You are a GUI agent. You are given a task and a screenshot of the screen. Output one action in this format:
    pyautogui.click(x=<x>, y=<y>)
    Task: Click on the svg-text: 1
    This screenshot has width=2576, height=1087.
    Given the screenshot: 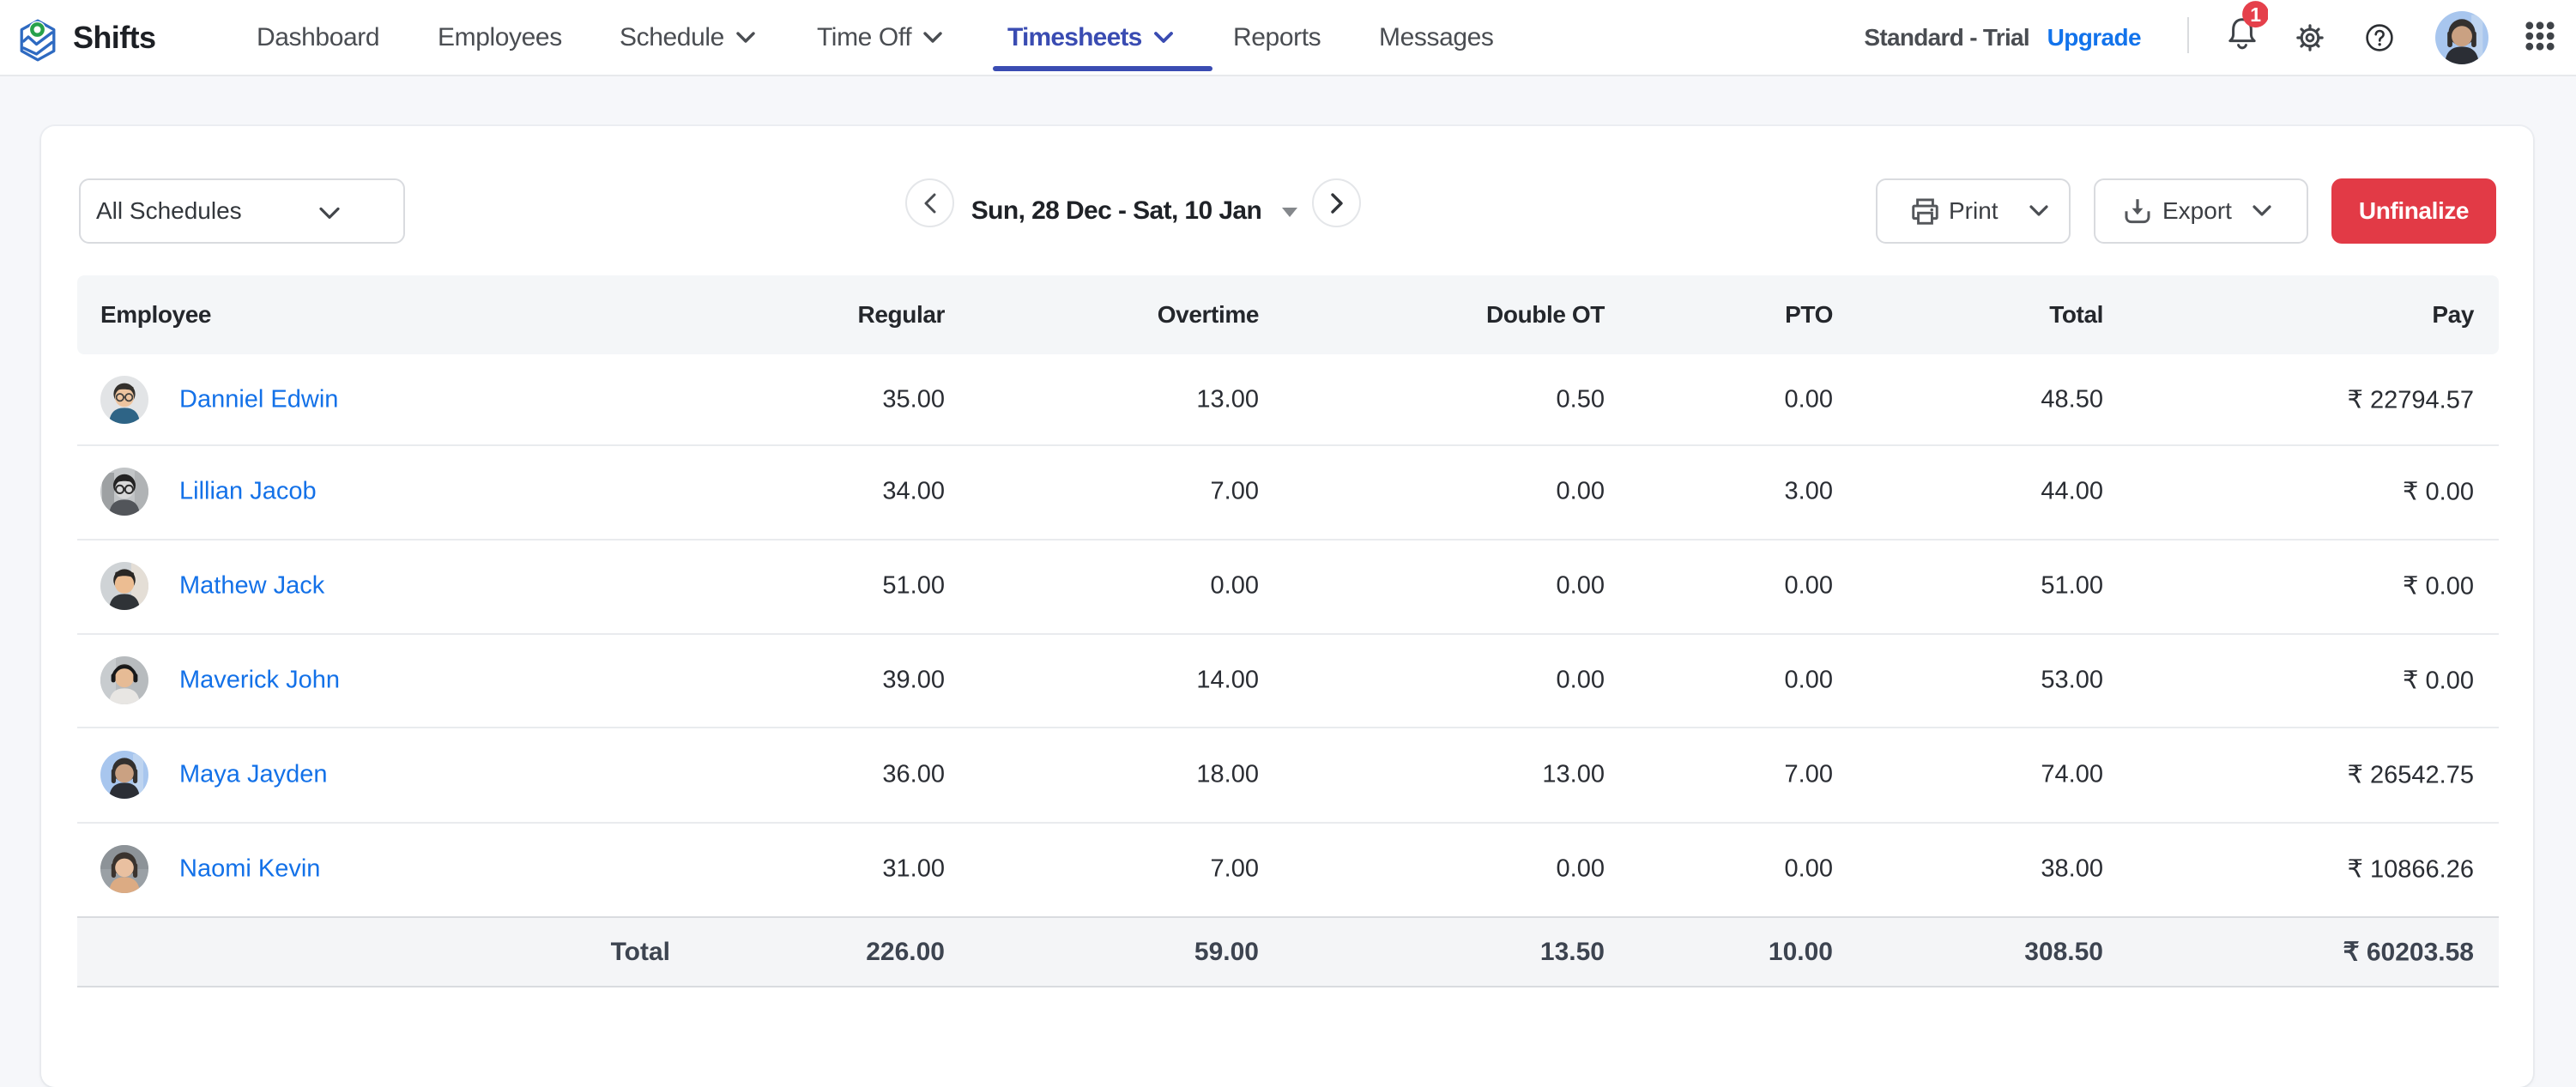 What is the action you would take?
    pyautogui.click(x=2255, y=14)
    